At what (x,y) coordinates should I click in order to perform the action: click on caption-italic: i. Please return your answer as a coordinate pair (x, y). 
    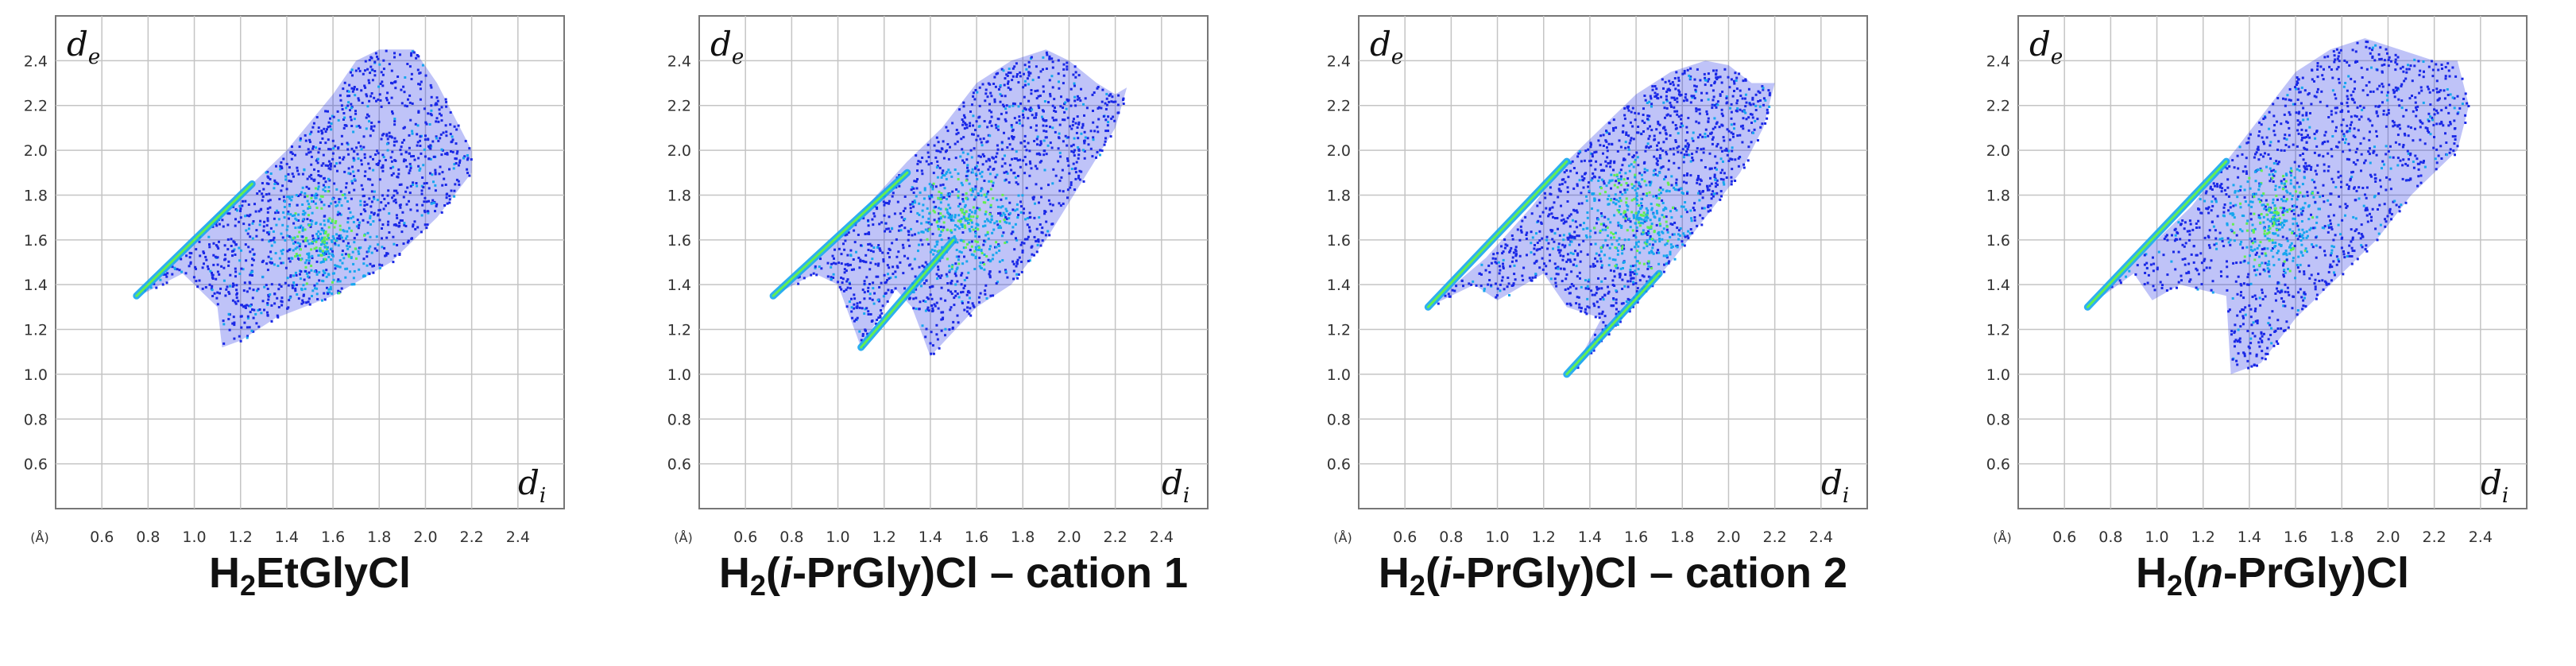
    Looking at the image, I should click on (785, 573).